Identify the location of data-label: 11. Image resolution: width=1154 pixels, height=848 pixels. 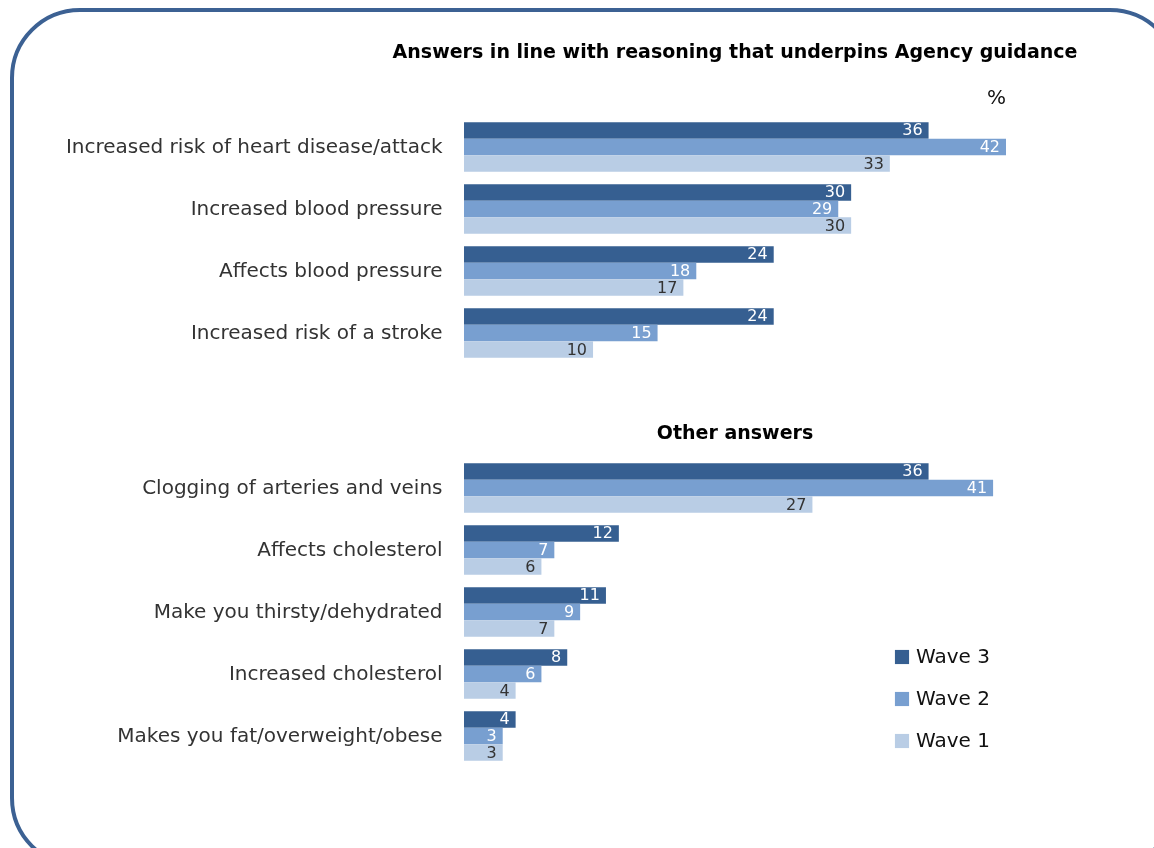
(589, 595).